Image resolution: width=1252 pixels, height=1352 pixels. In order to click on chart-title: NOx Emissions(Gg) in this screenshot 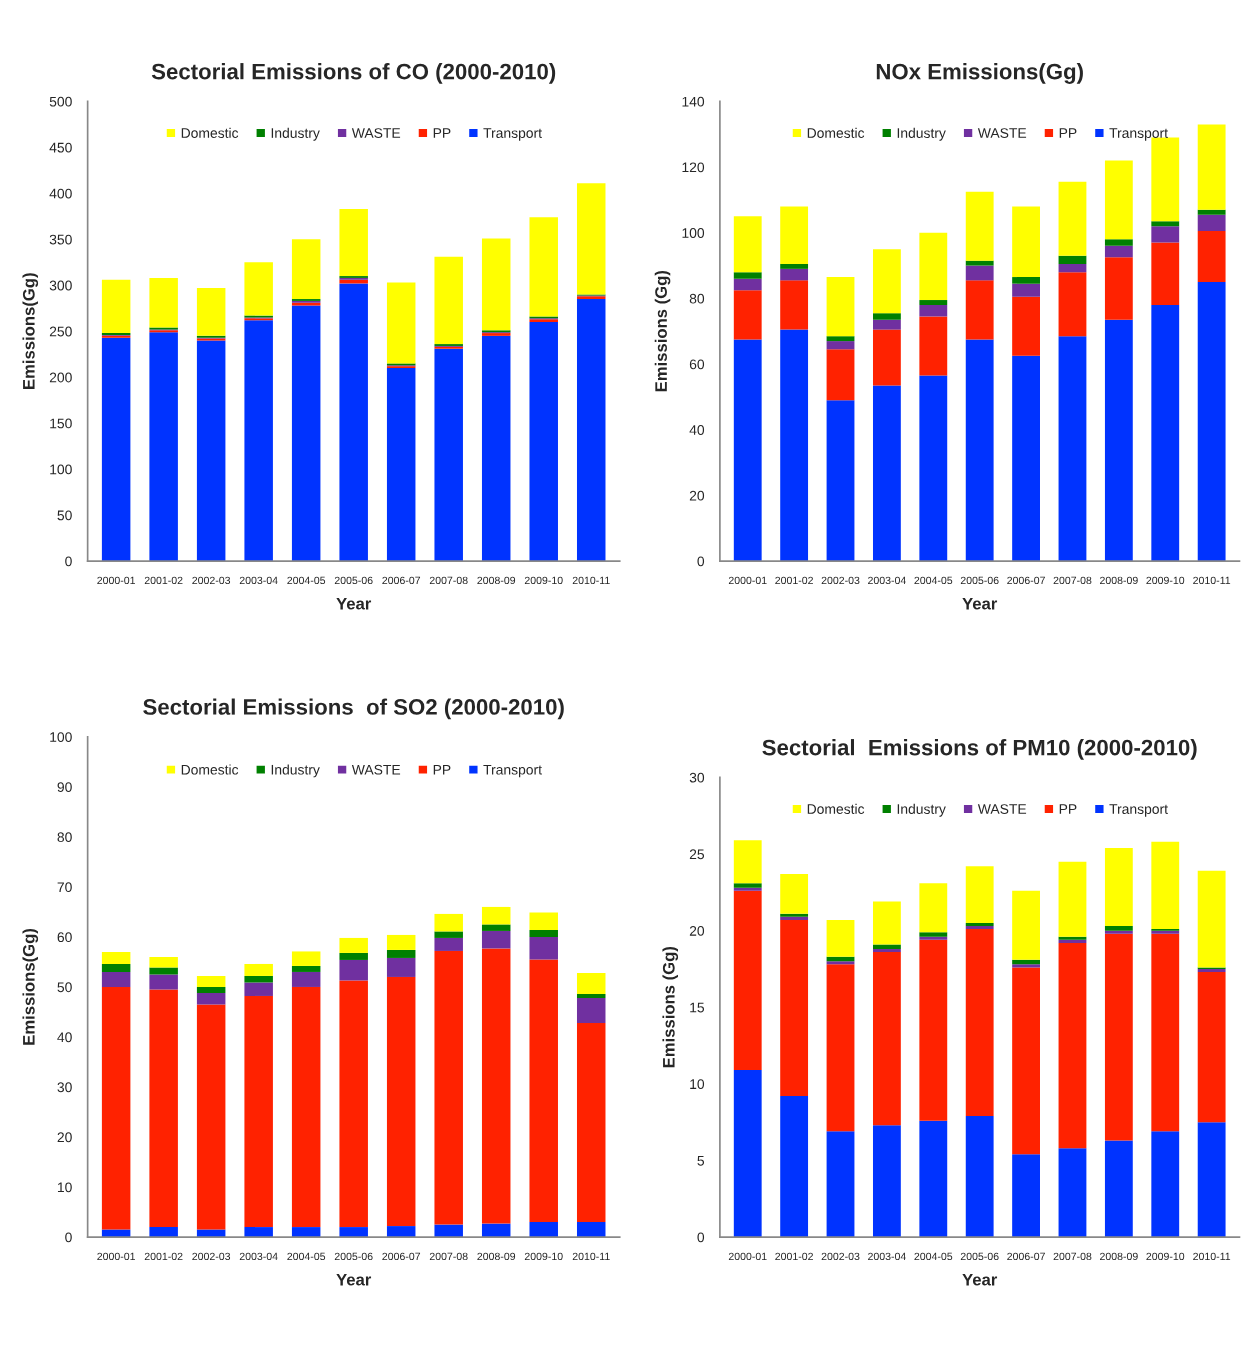, I will do `click(979, 73)`.